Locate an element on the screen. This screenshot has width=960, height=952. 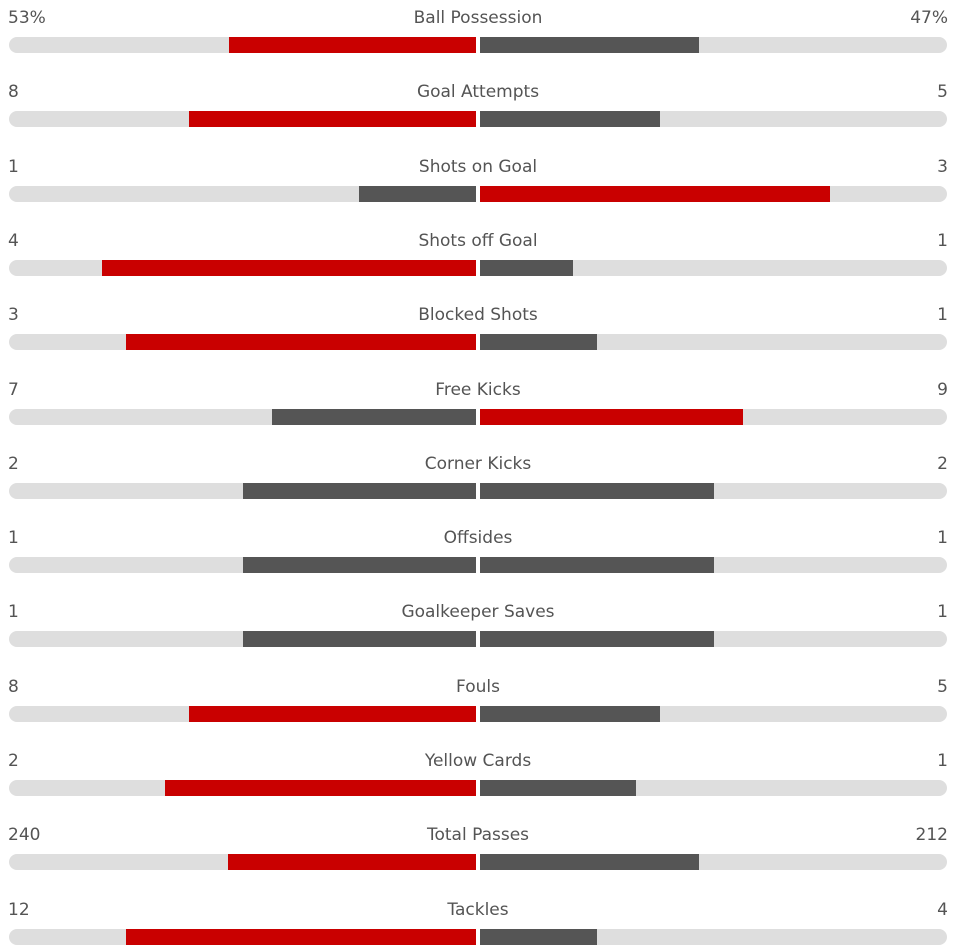
stat-label-line: 8 Fouls 5 is located at coordinates (478, 687).